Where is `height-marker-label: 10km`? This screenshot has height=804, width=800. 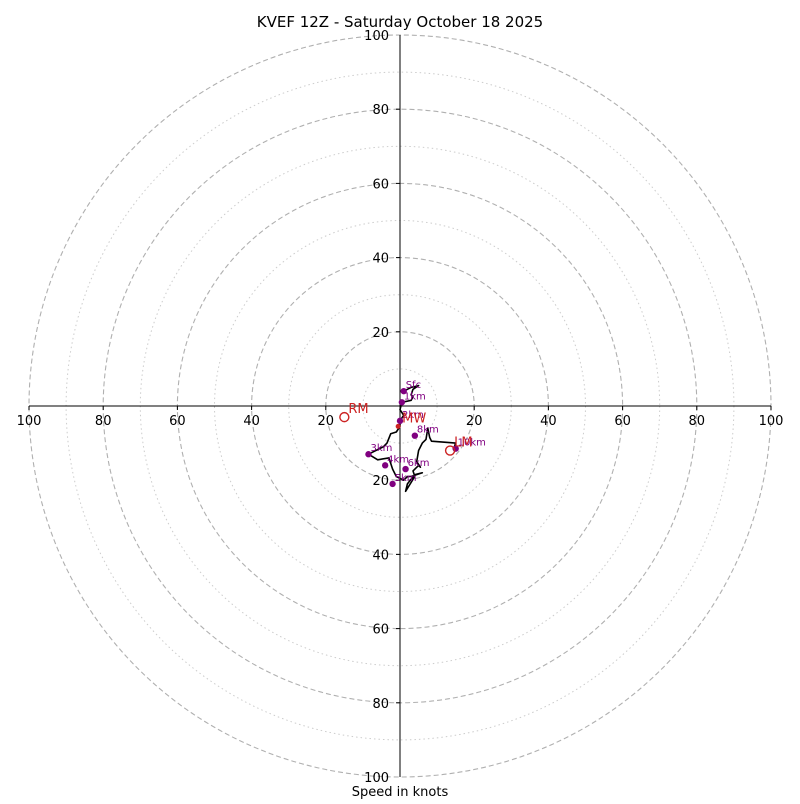
height-marker-label: 10km is located at coordinates (472, 443).